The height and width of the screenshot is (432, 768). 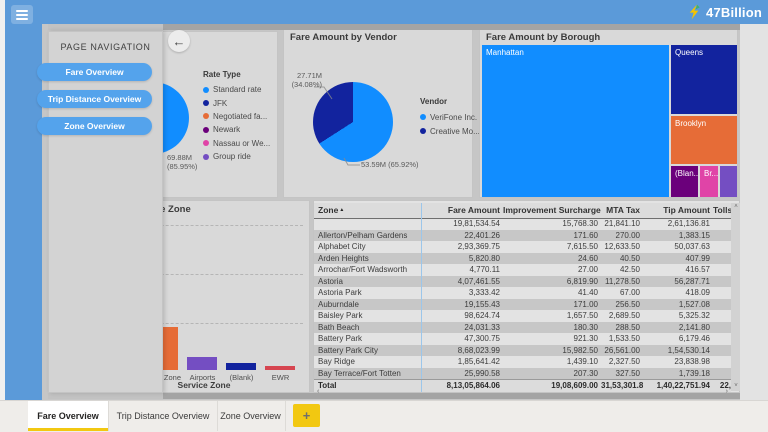 What do you see at coordinates (327, 385) in the screenshot?
I see `total-label: Total` at bounding box center [327, 385].